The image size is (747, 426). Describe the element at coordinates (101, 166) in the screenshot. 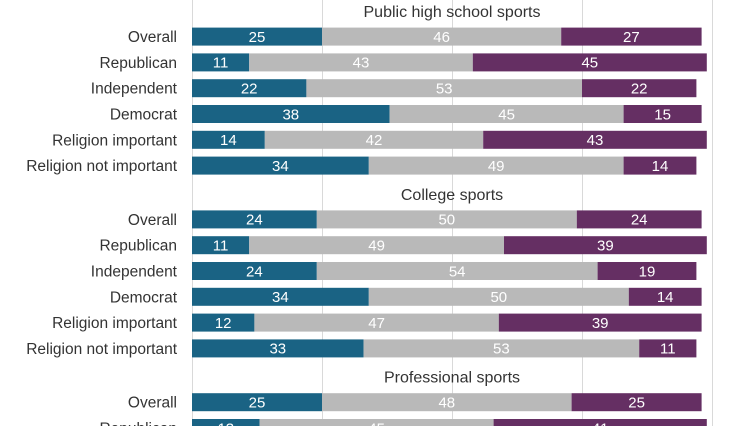

I see `category-label: Religion not important` at that location.